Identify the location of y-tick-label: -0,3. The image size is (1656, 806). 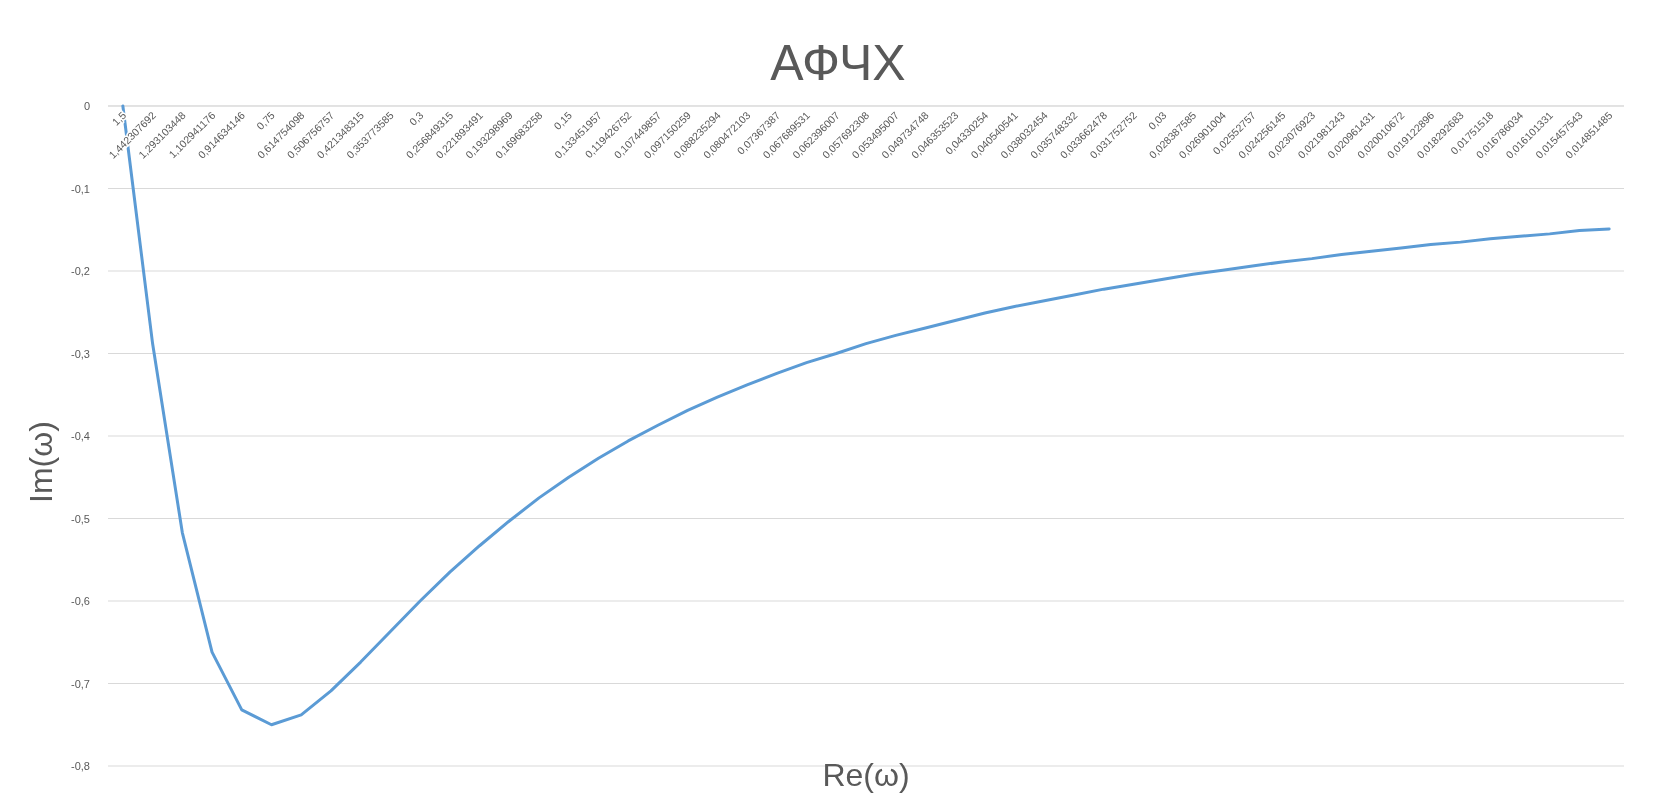
(80, 353).